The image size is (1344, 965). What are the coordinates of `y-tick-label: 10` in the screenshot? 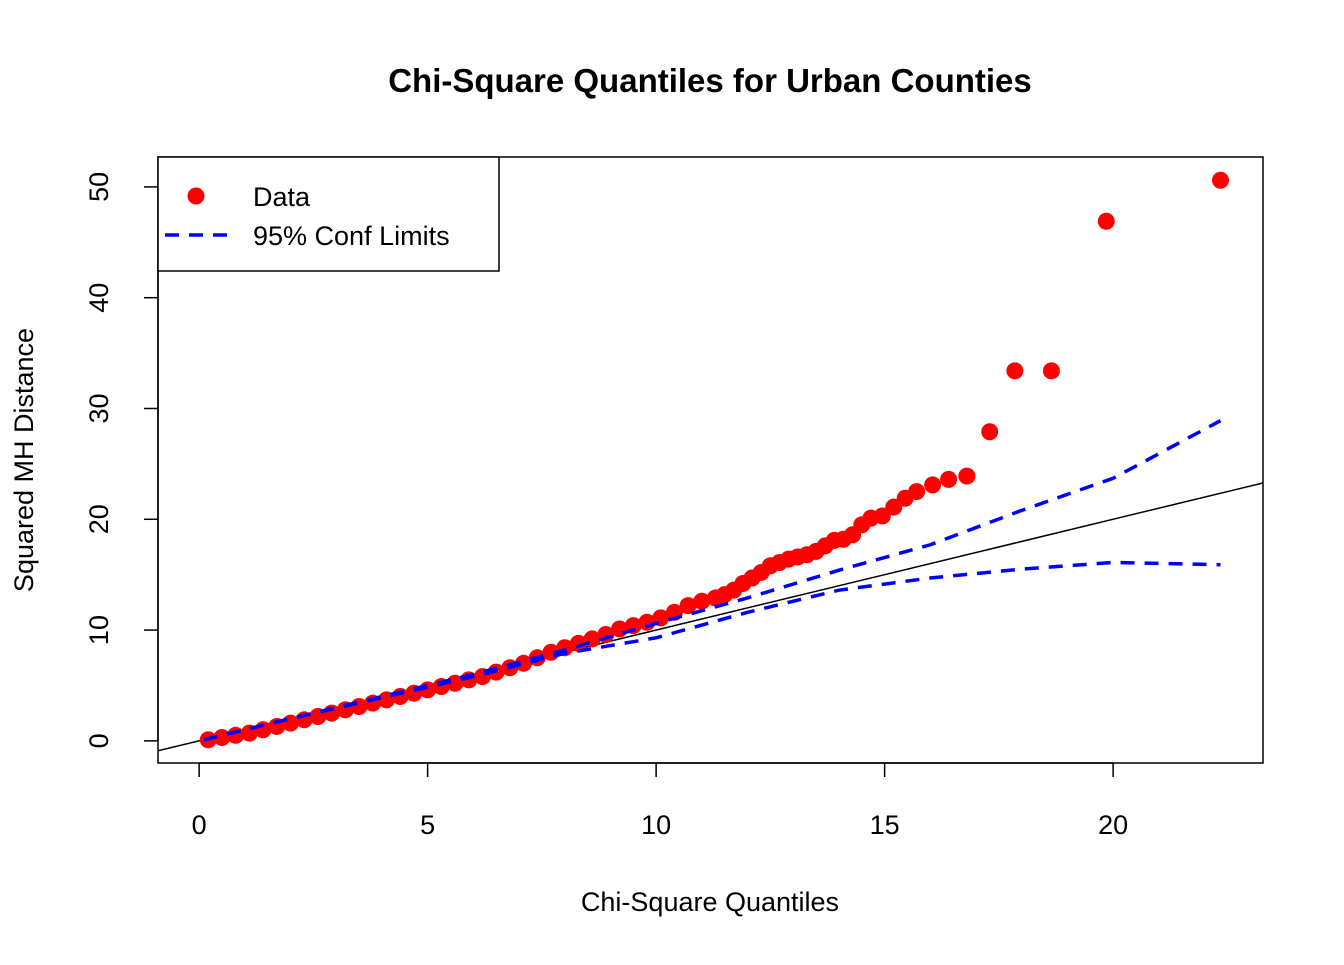 It's located at (99, 630).